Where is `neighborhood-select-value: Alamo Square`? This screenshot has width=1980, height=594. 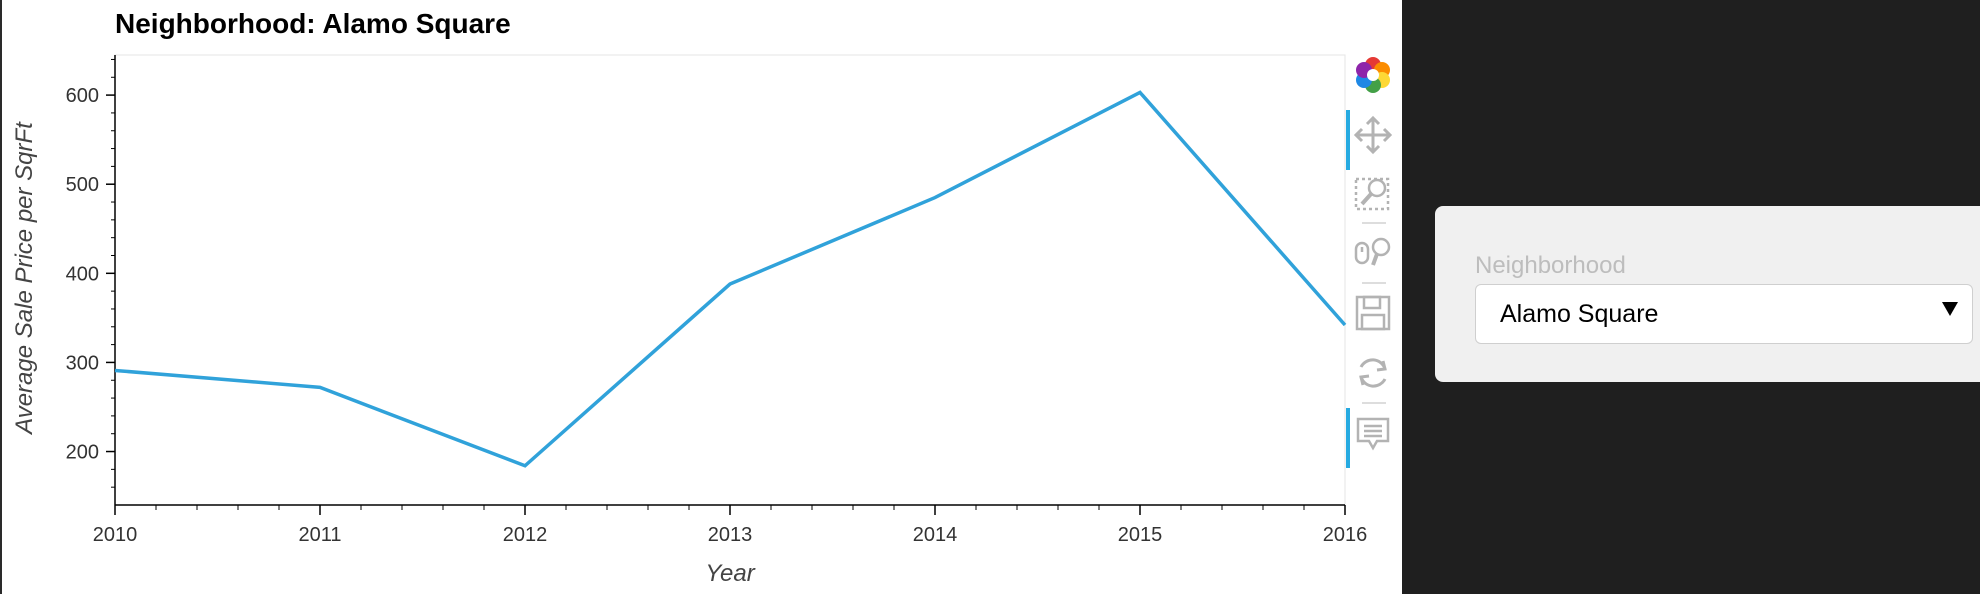
neighborhood-select-value: Alamo Square is located at coordinates (1579, 314).